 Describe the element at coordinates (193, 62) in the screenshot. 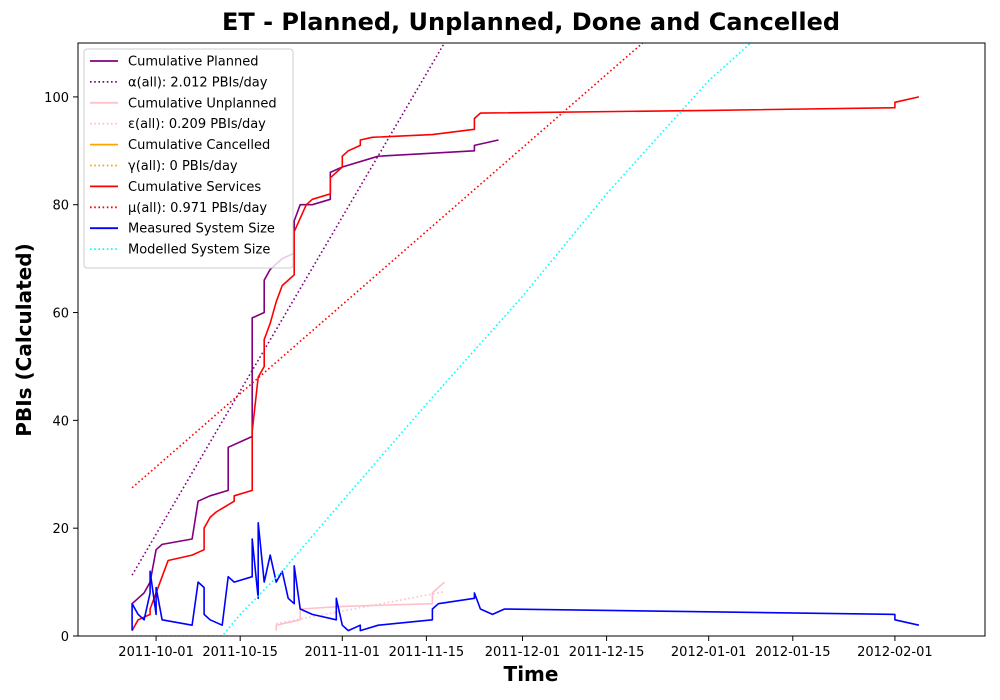

I see `legend-label: Cumulative Planned` at that location.